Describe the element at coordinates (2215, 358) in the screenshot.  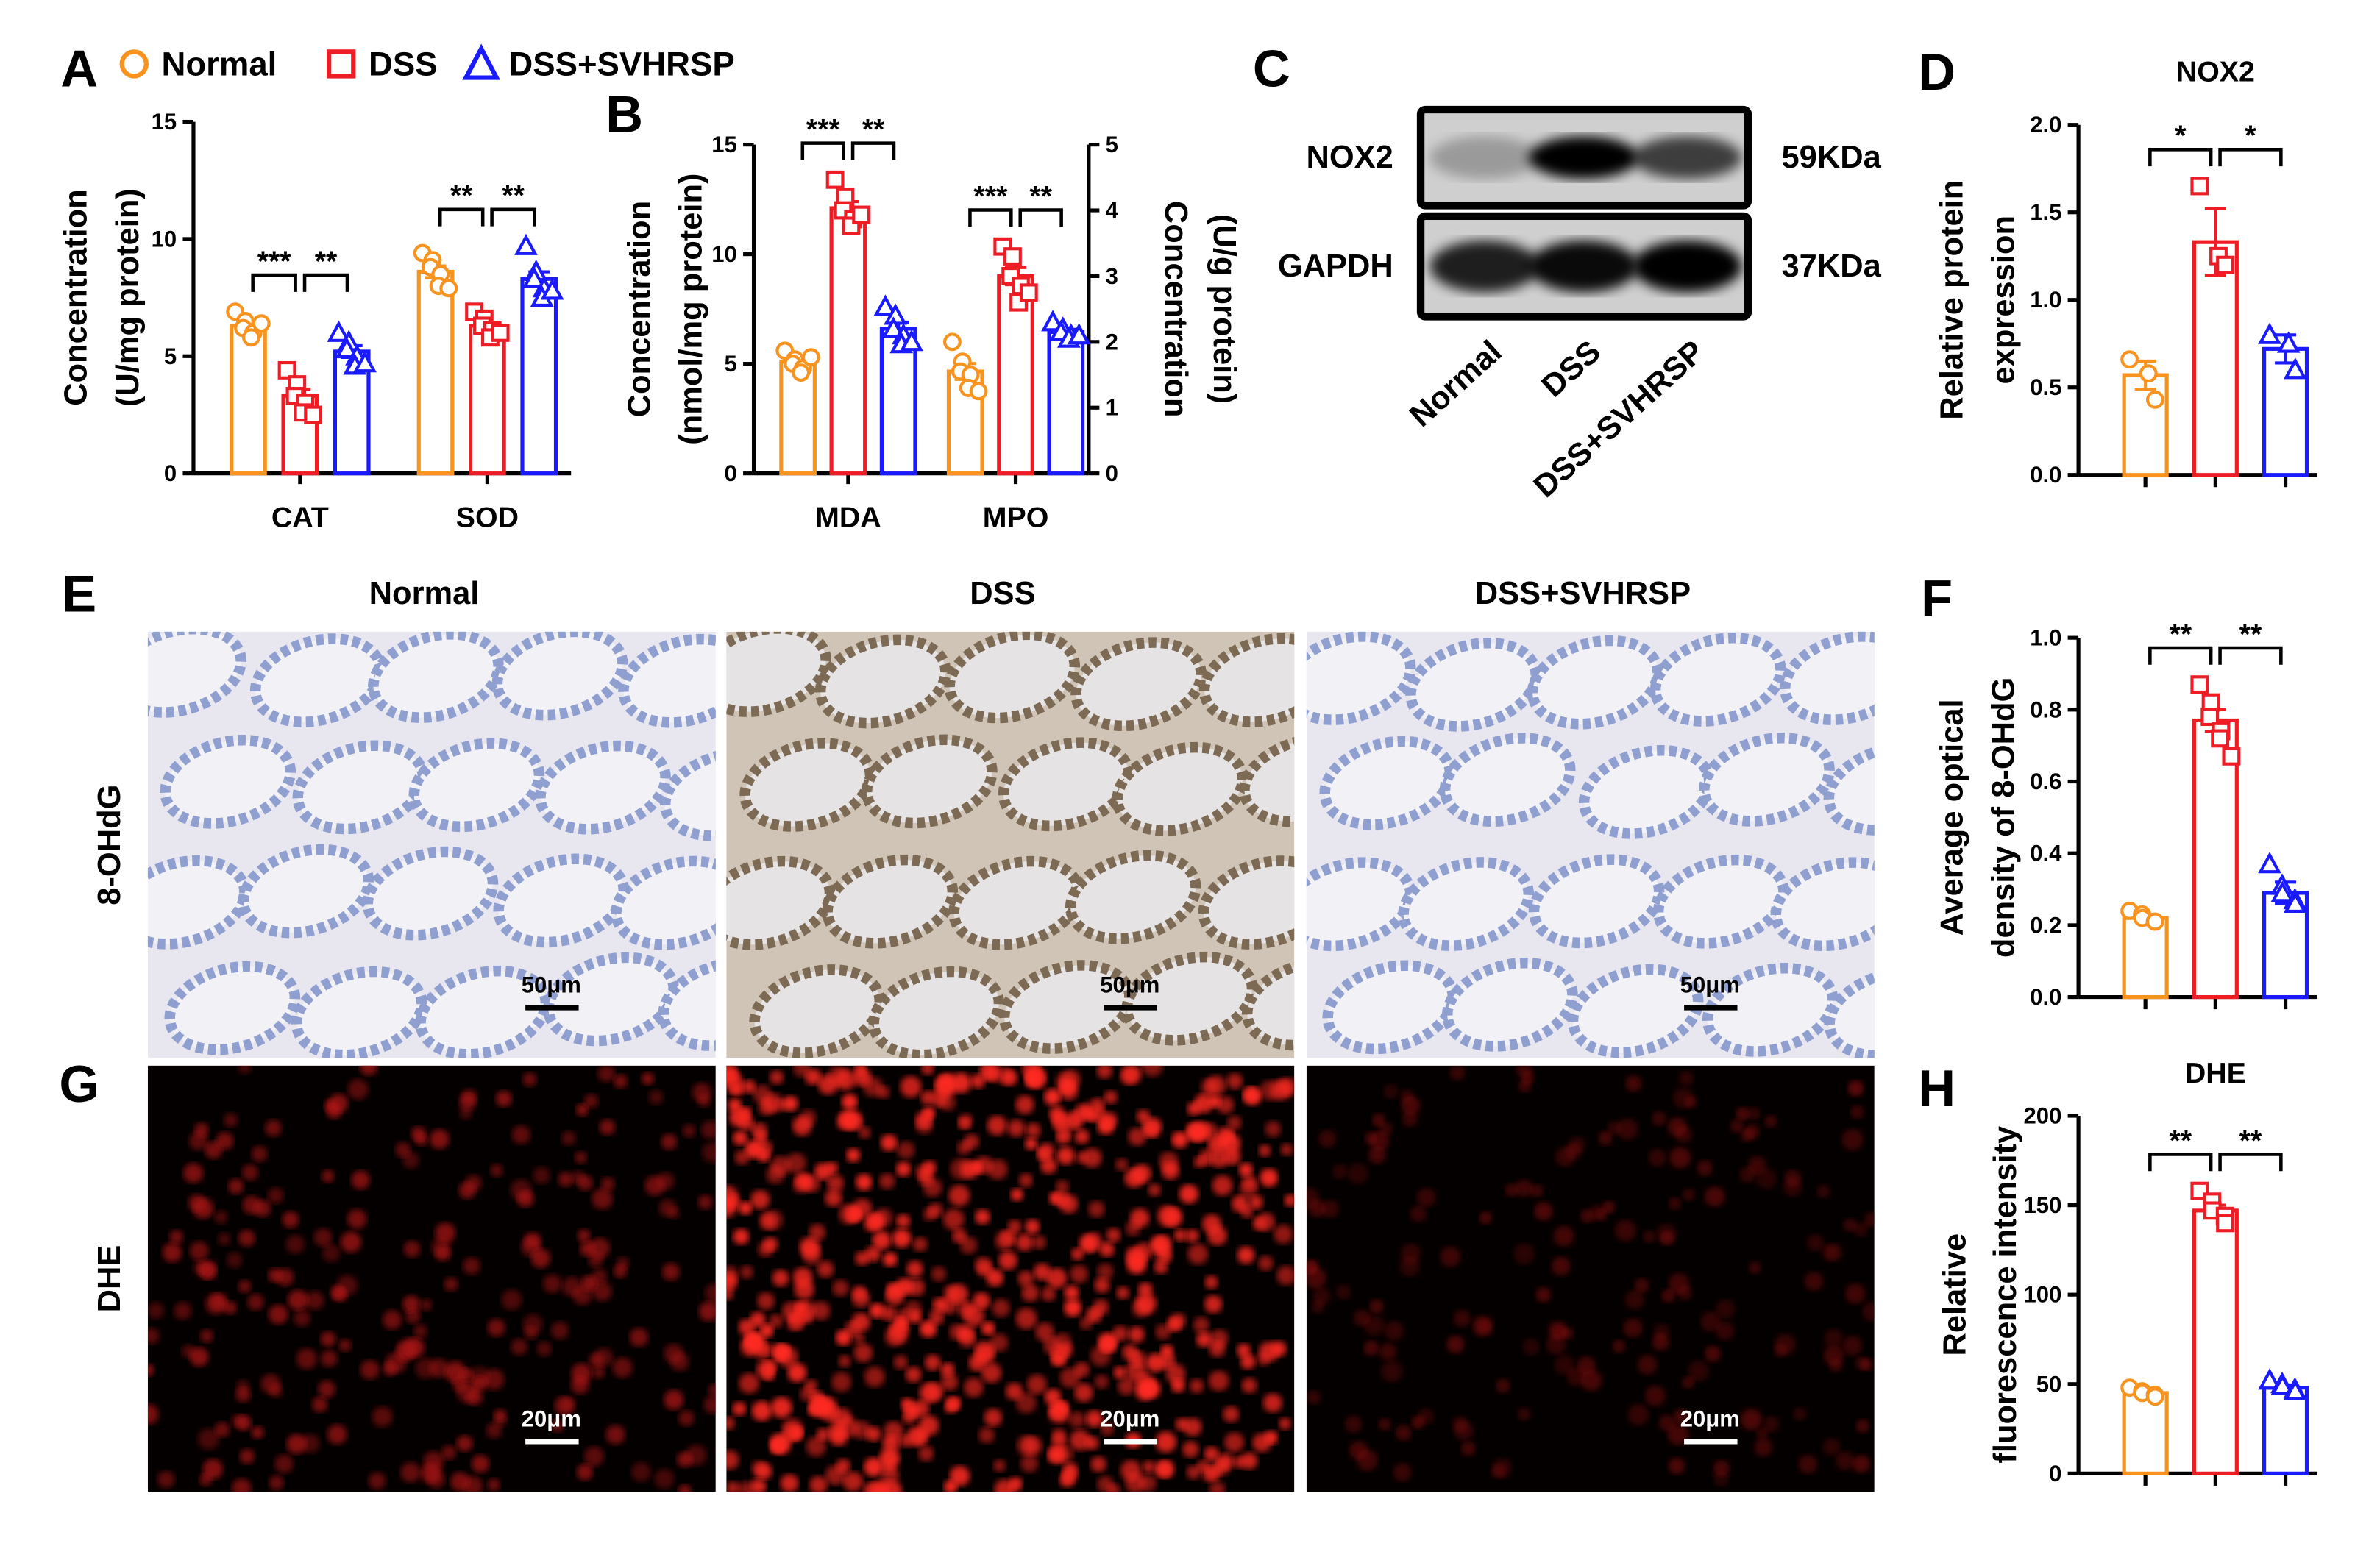
I see `bar` at that location.